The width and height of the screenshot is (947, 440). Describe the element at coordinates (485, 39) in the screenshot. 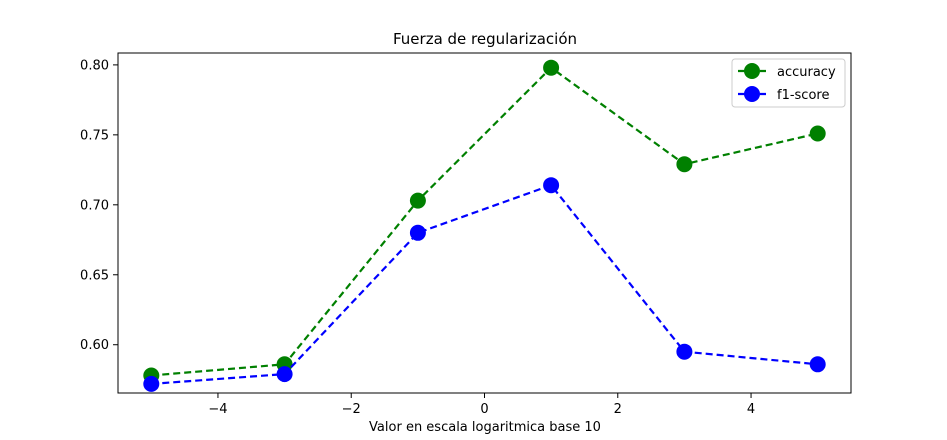

I see `chart-title: Fuerza de regularización` at that location.